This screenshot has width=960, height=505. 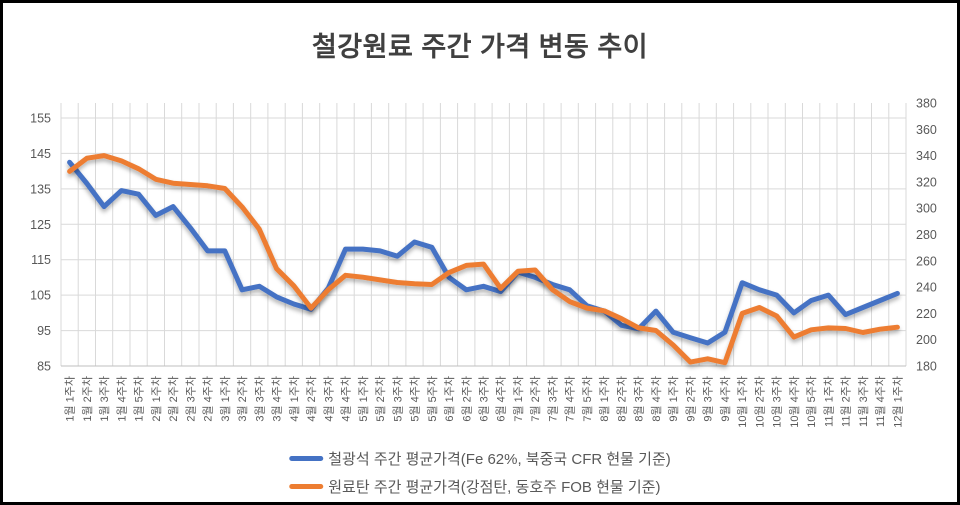 I want to click on x-axis-category-label: 7월 1주차, so click(x=518, y=399).